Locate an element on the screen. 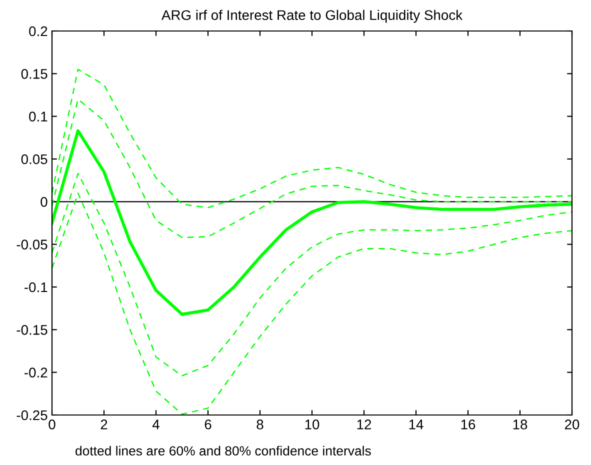  x-tick-label: 4 is located at coordinates (156, 425).